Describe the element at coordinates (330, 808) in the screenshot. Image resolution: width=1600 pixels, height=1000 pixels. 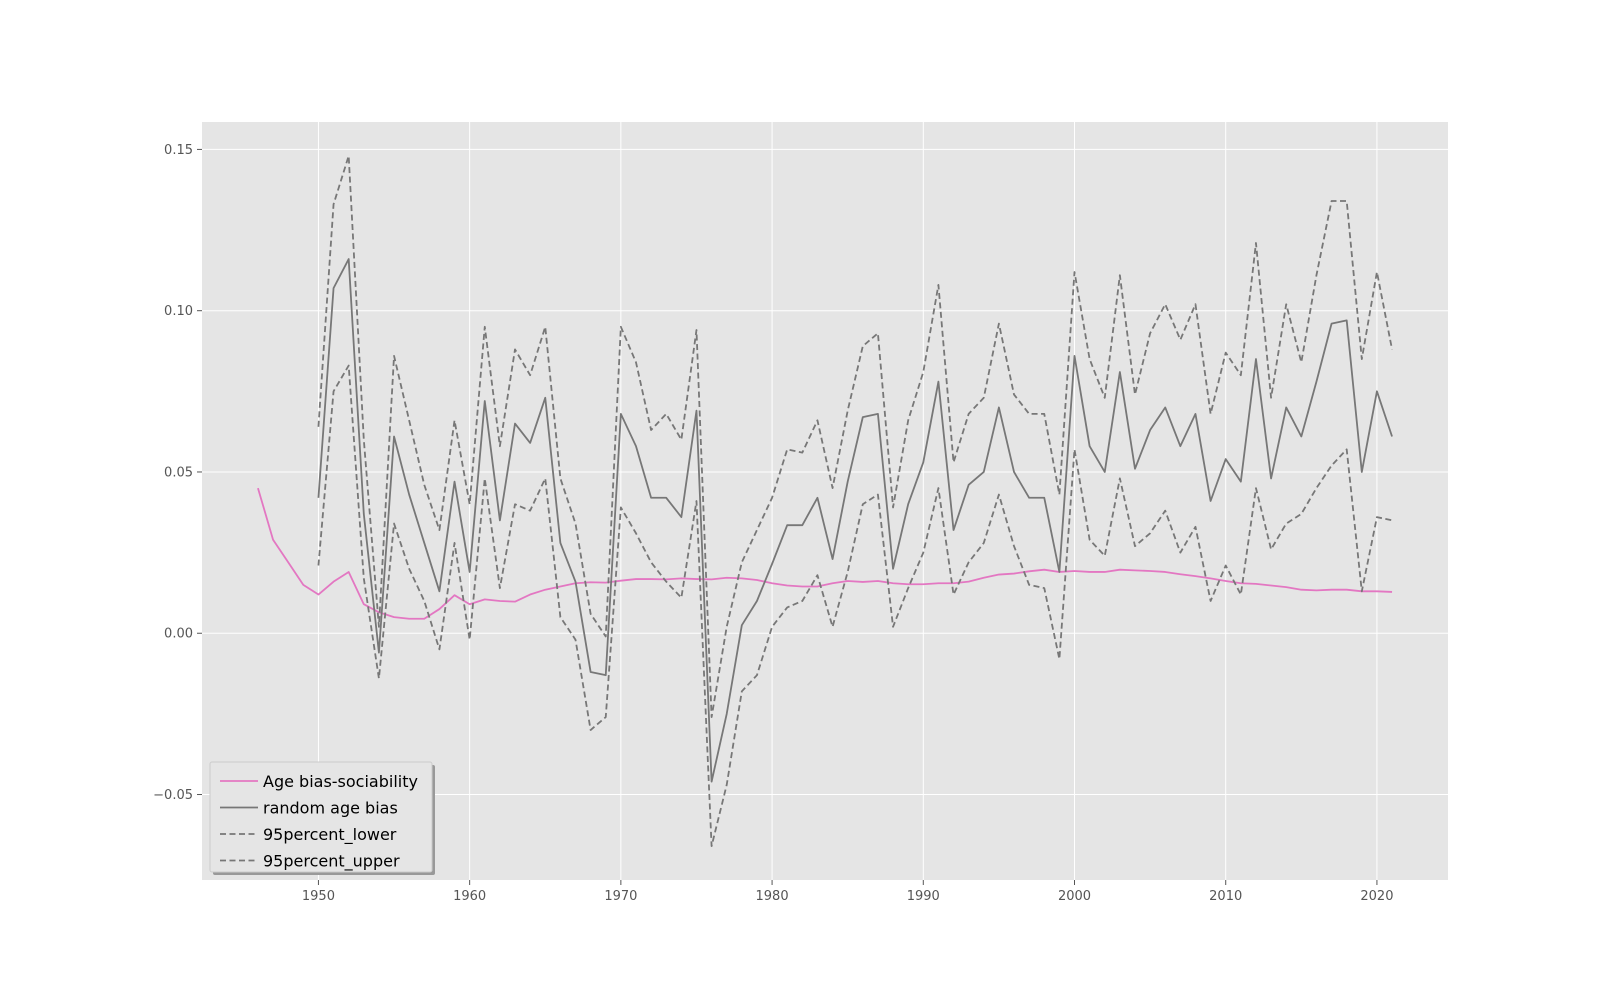
I see `legend-label: random age bias` at that location.